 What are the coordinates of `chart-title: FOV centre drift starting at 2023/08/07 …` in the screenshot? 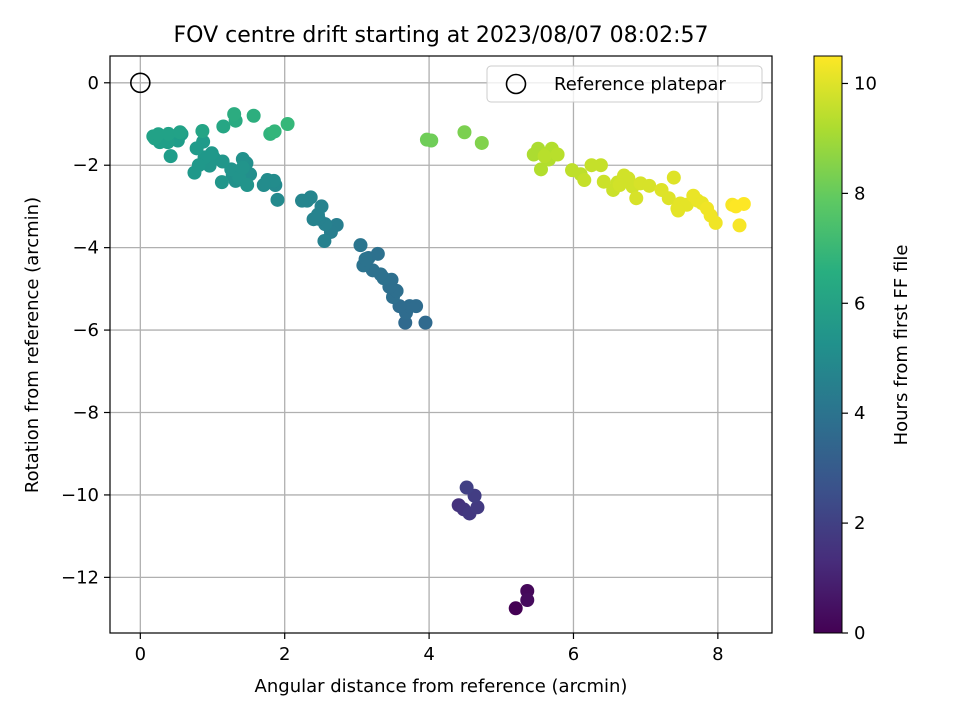 It's located at (441, 35).